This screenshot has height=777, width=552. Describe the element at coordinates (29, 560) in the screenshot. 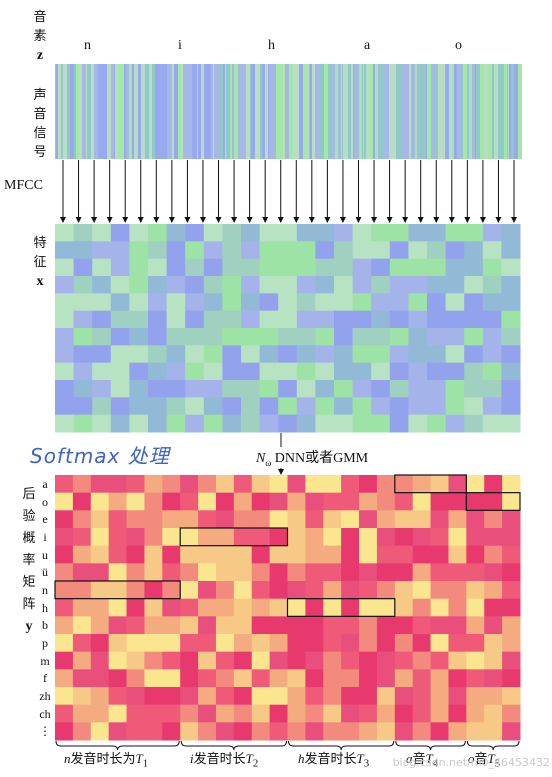

I see `posterior-label: 后 验 概 率 矩 阵 y` at that location.